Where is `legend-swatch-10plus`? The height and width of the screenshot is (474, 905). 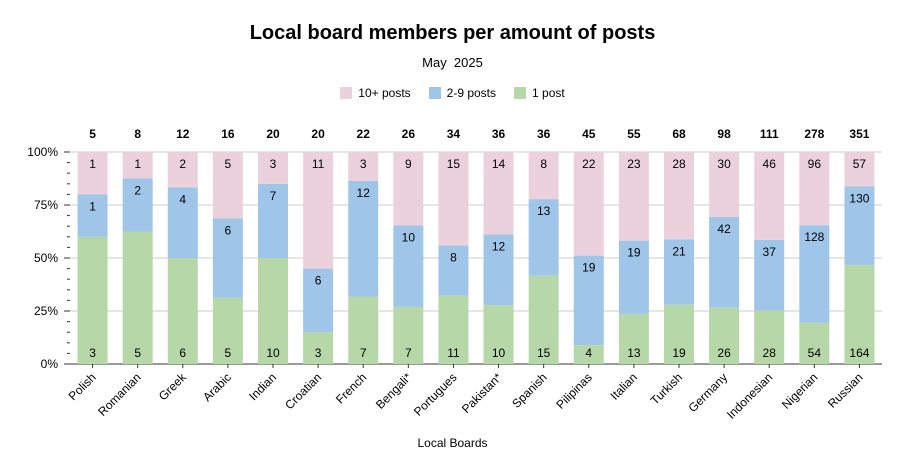
legend-swatch-10plus is located at coordinates (346, 93).